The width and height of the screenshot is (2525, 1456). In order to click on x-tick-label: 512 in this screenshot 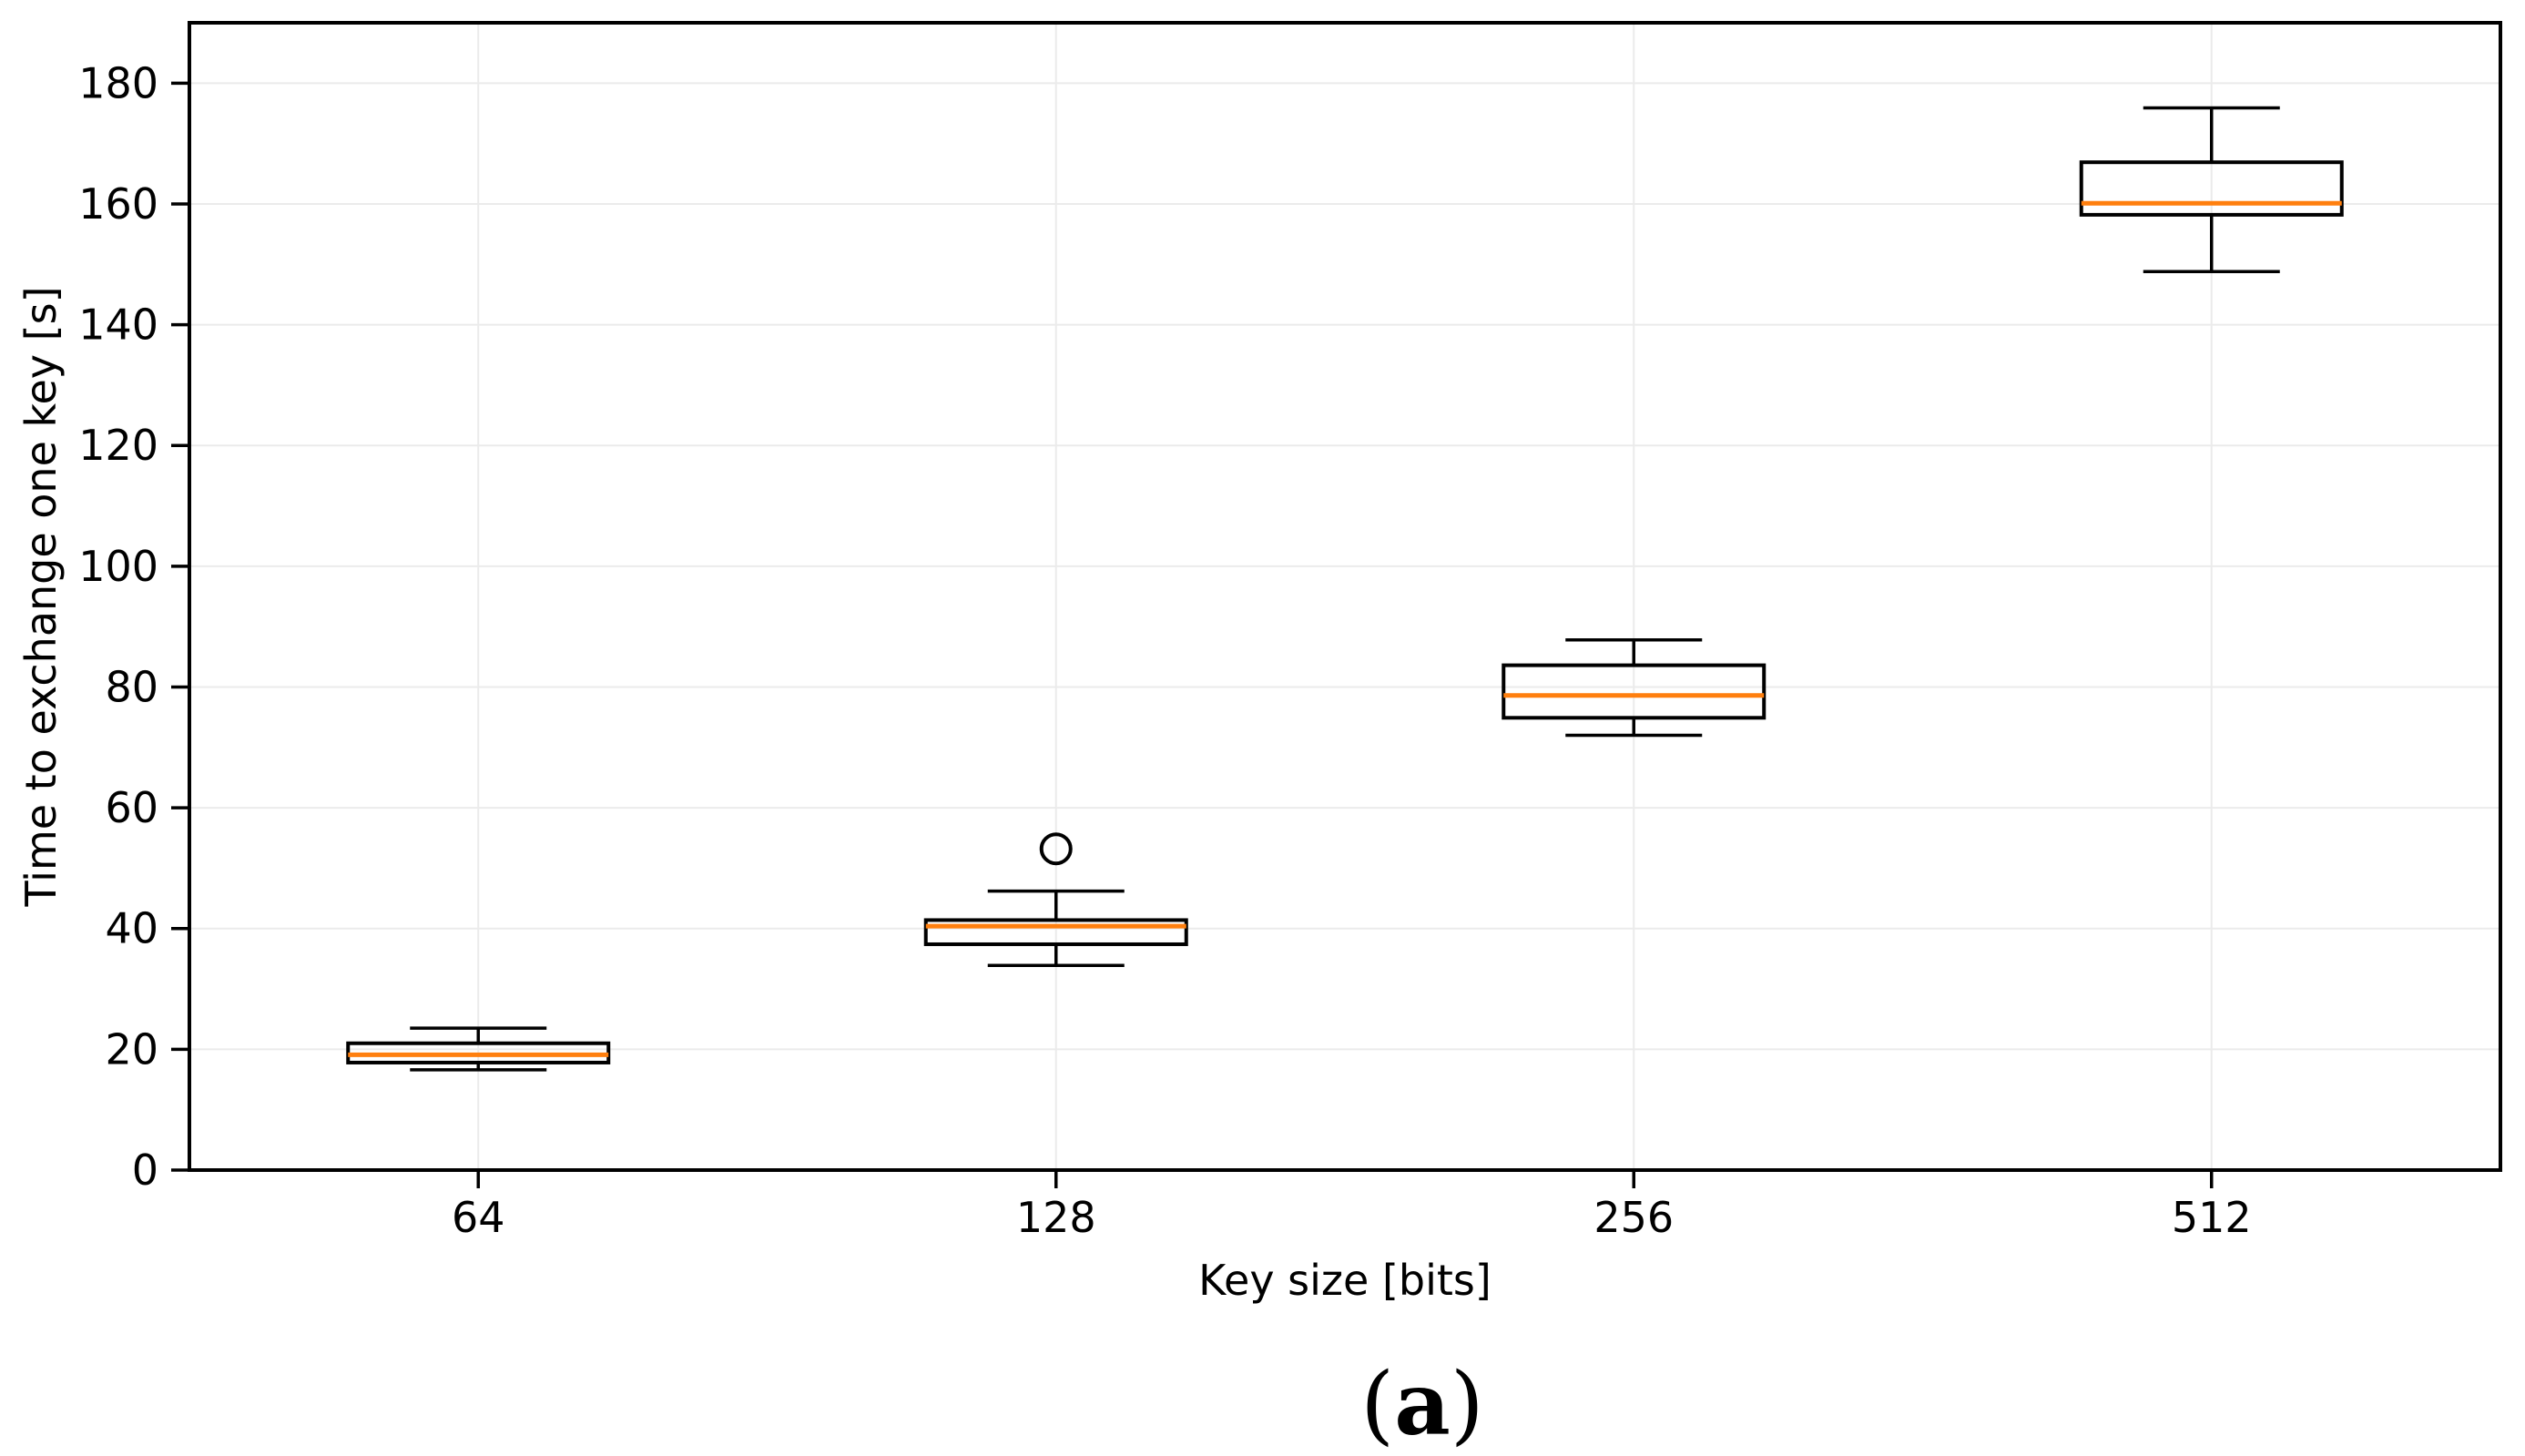, I will do `click(2212, 1217)`.